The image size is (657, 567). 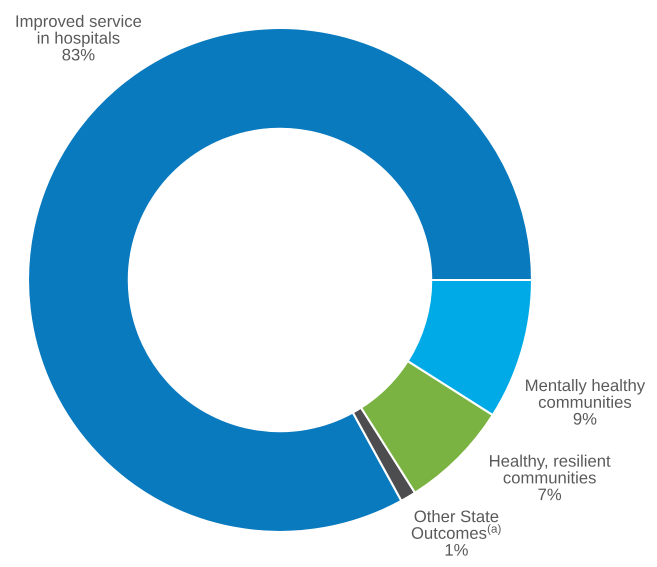 I want to click on slice-label: Other State Outcomes$^{(a)}$, so click(x=456, y=524).